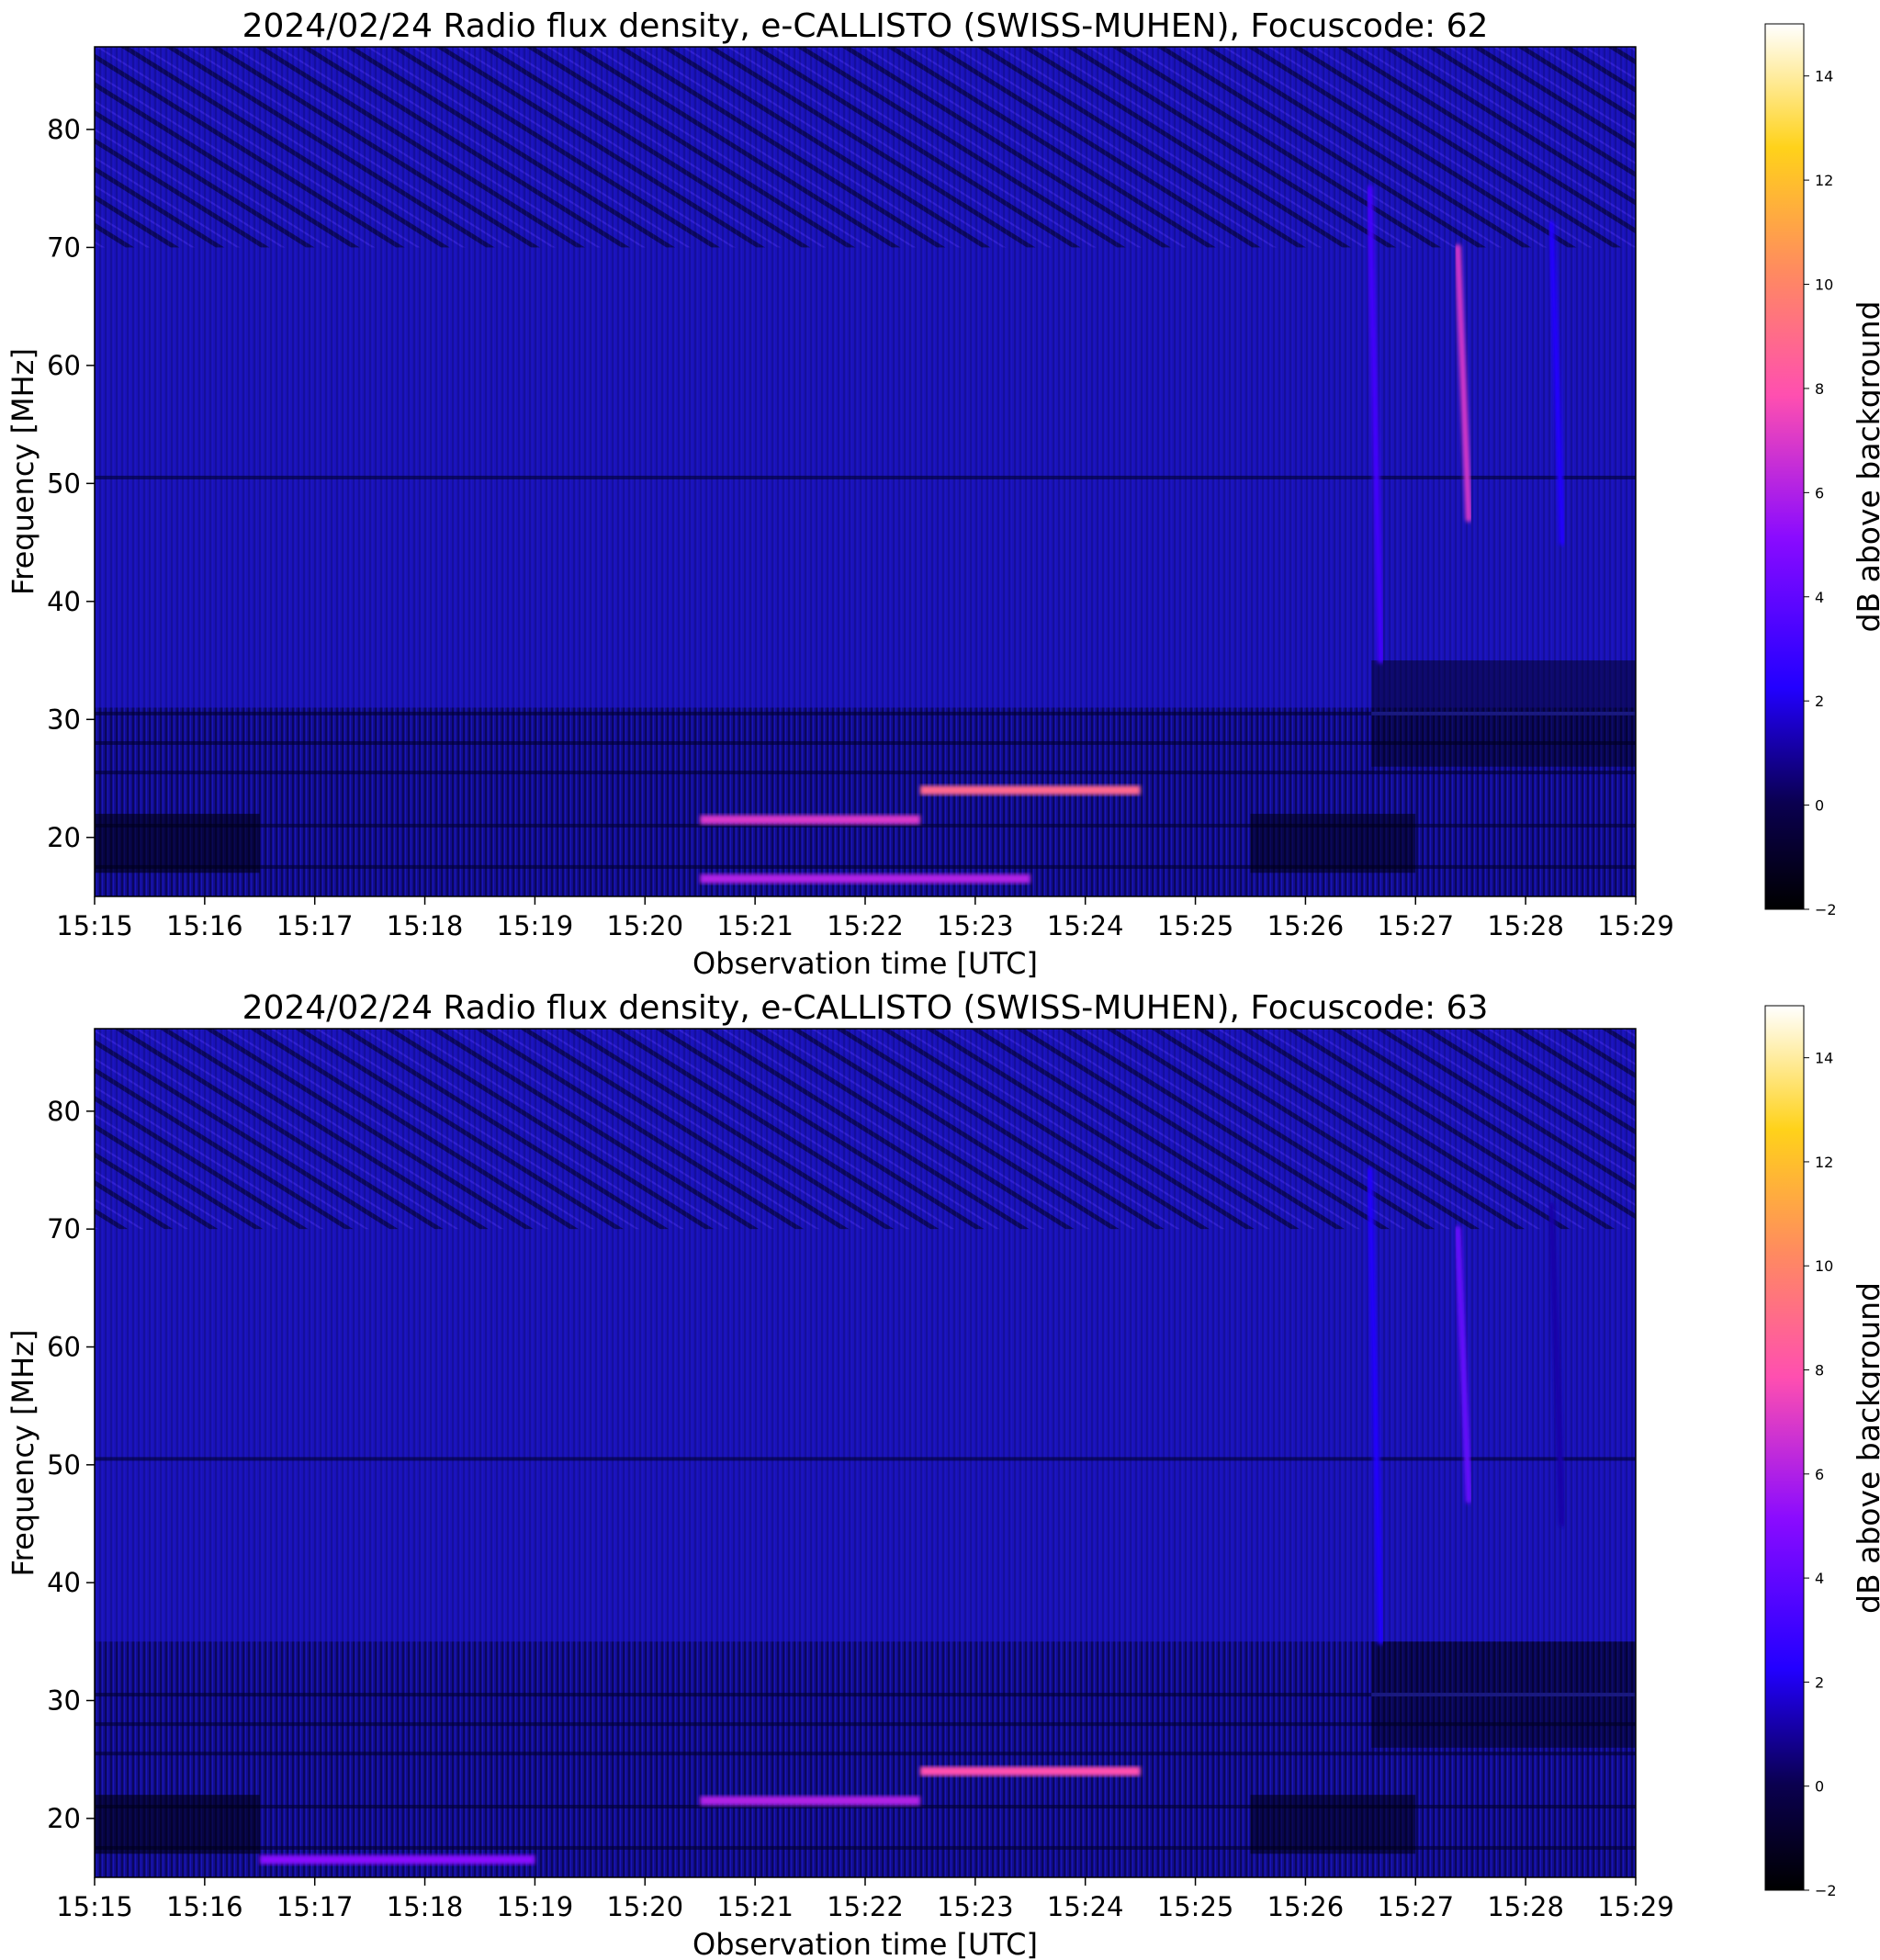  I want to click on x-tick-label: 15:23, so click(975, 925).